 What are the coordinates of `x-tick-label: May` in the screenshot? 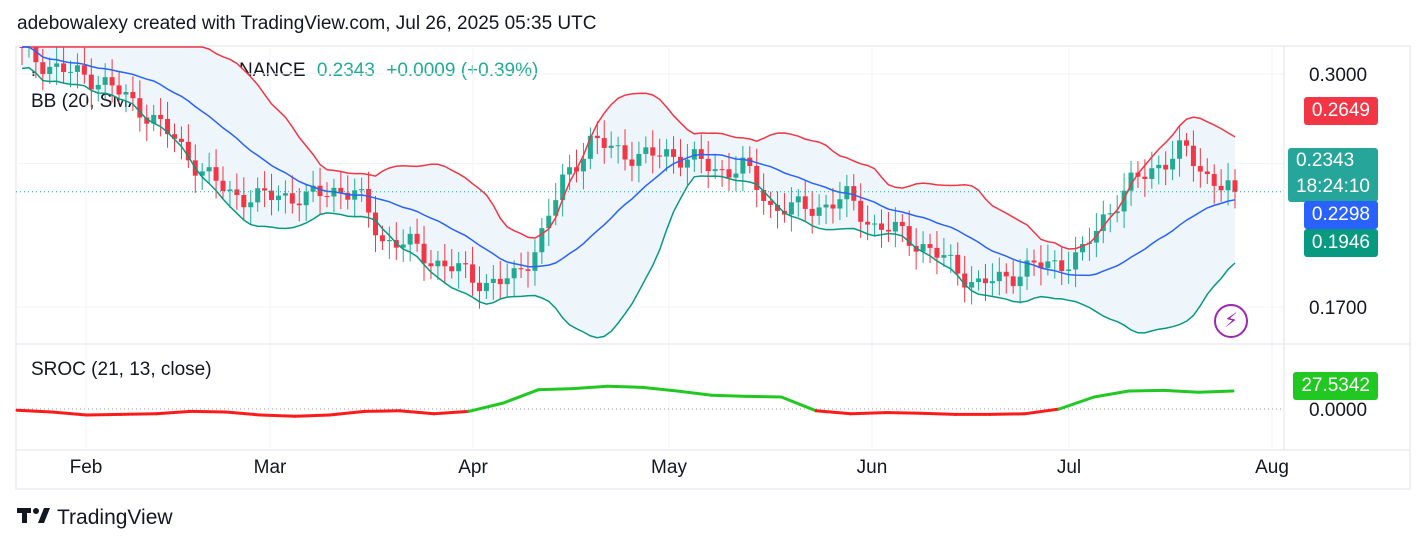 It's located at (669, 467).